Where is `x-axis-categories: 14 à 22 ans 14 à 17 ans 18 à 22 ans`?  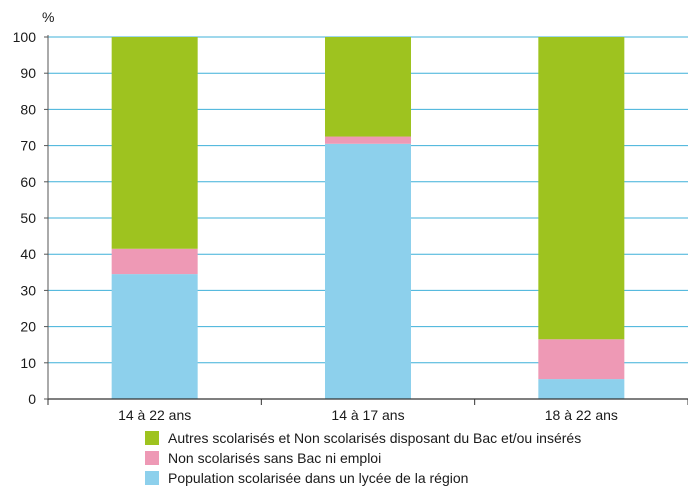 x-axis-categories: 14 à 22 ans 14 à 17 ans 18 à 22 ans is located at coordinates (368, 415).